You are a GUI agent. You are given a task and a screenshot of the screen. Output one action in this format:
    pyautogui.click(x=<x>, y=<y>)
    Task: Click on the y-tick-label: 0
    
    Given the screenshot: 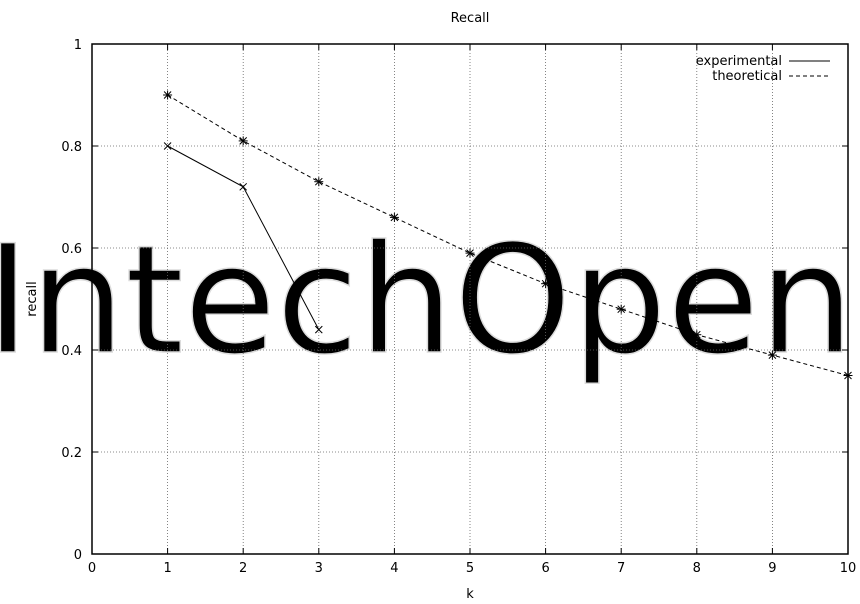 What is the action you would take?
    pyautogui.click(x=78, y=555)
    